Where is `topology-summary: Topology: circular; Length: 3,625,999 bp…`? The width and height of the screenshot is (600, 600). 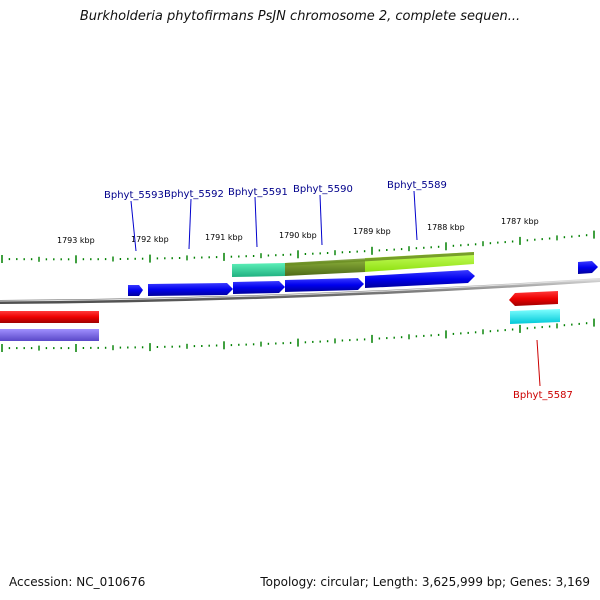 topology-summary: Topology: circular; Length: 3,625,999 bp… is located at coordinates (425, 582).